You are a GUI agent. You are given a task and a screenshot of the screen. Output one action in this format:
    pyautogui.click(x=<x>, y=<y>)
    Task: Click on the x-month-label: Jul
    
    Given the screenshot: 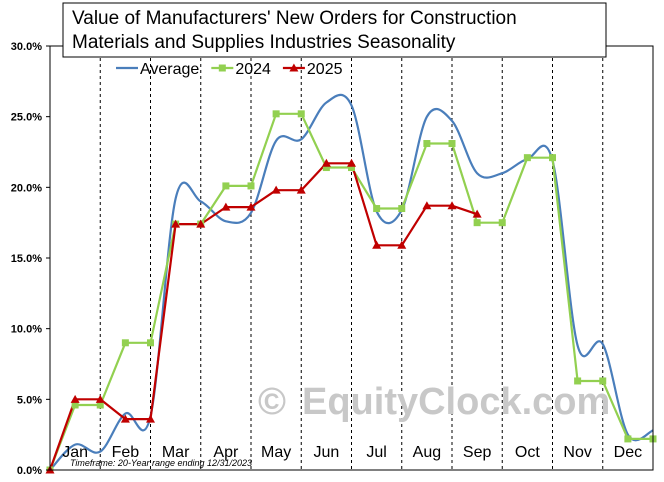 What is the action you would take?
    pyautogui.click(x=376, y=452)
    